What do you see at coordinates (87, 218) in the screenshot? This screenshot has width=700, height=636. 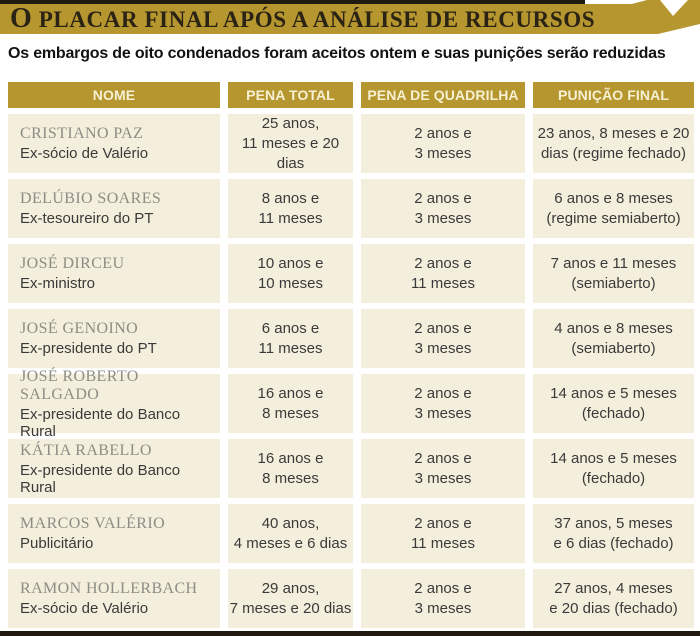 I see `defendant-role: Ex-tesoureiro do PT` at bounding box center [87, 218].